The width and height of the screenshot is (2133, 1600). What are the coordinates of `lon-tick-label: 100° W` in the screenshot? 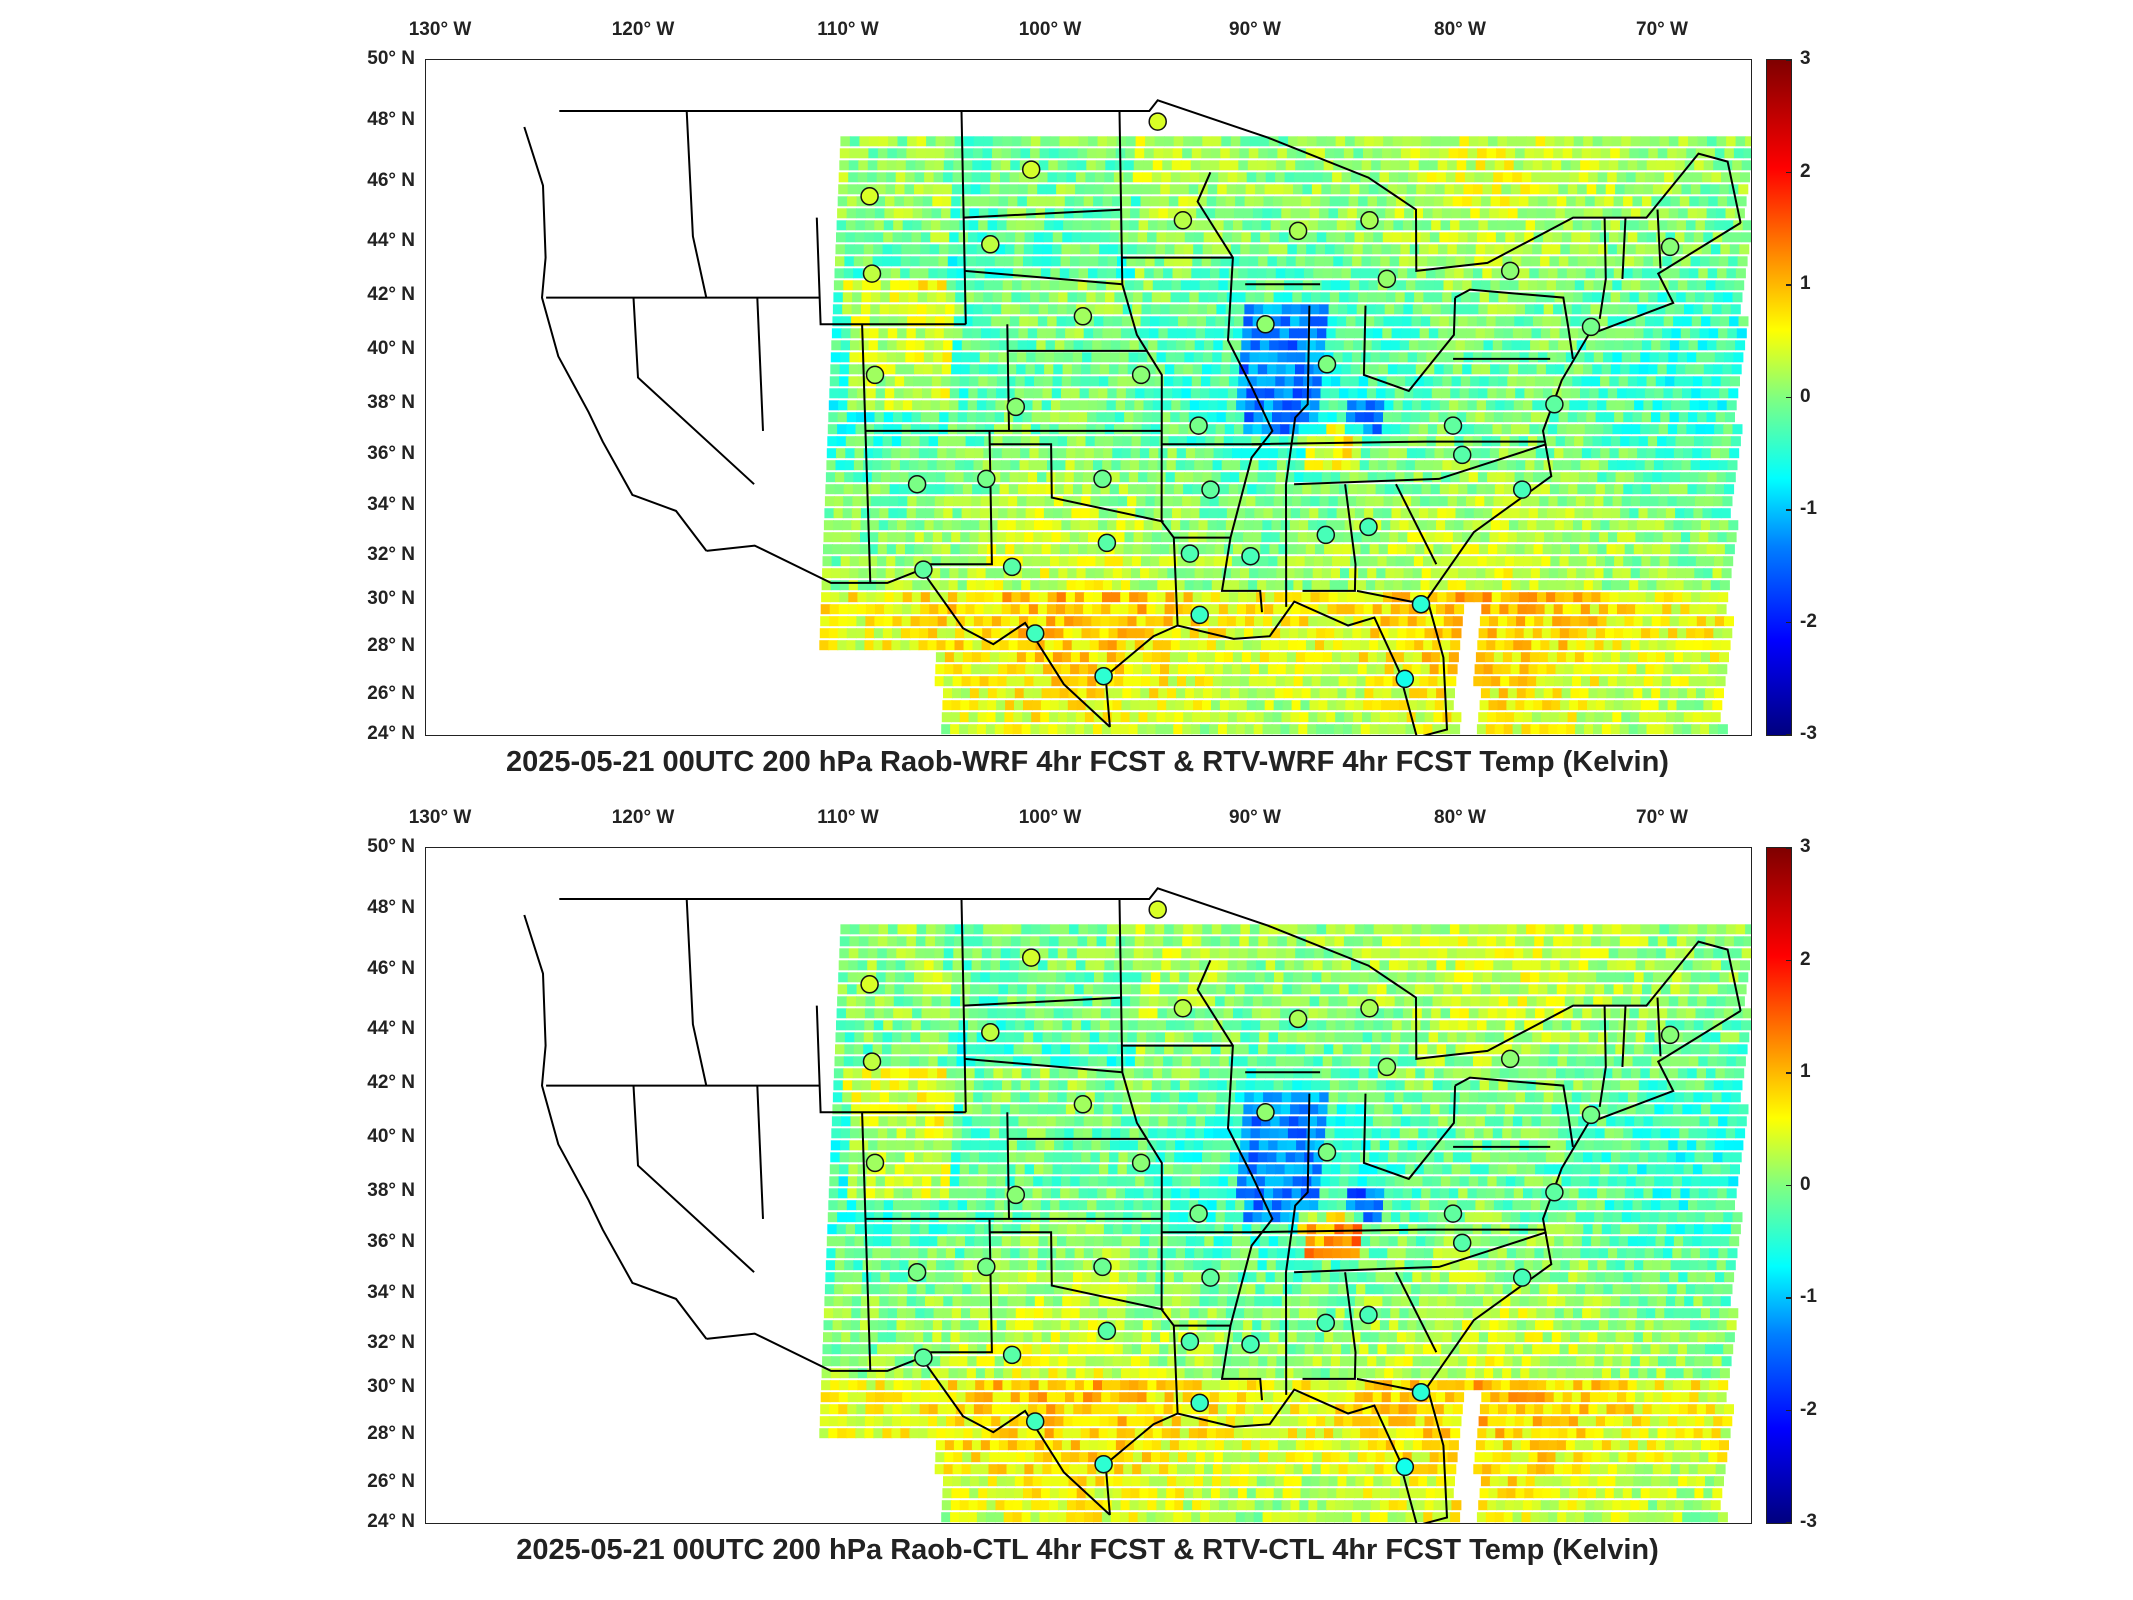 It's located at (1050, 29).